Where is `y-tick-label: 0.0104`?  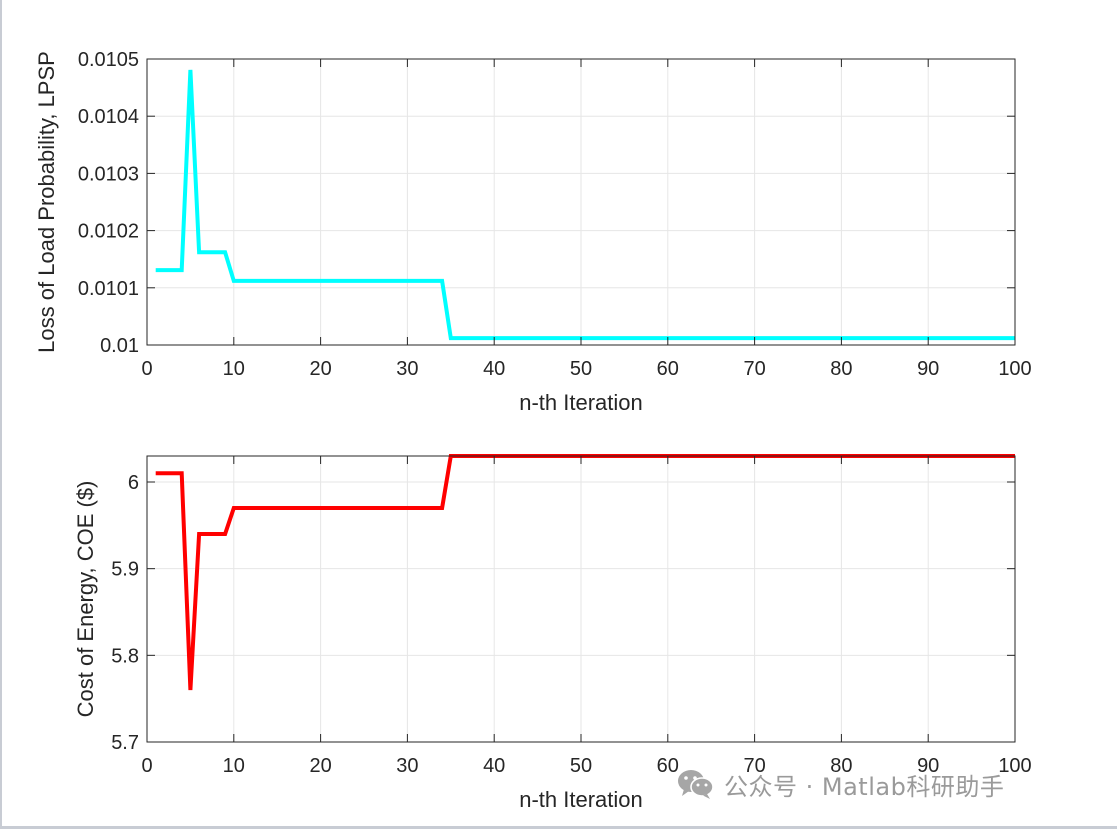 y-tick-label: 0.0104 is located at coordinates (108, 117).